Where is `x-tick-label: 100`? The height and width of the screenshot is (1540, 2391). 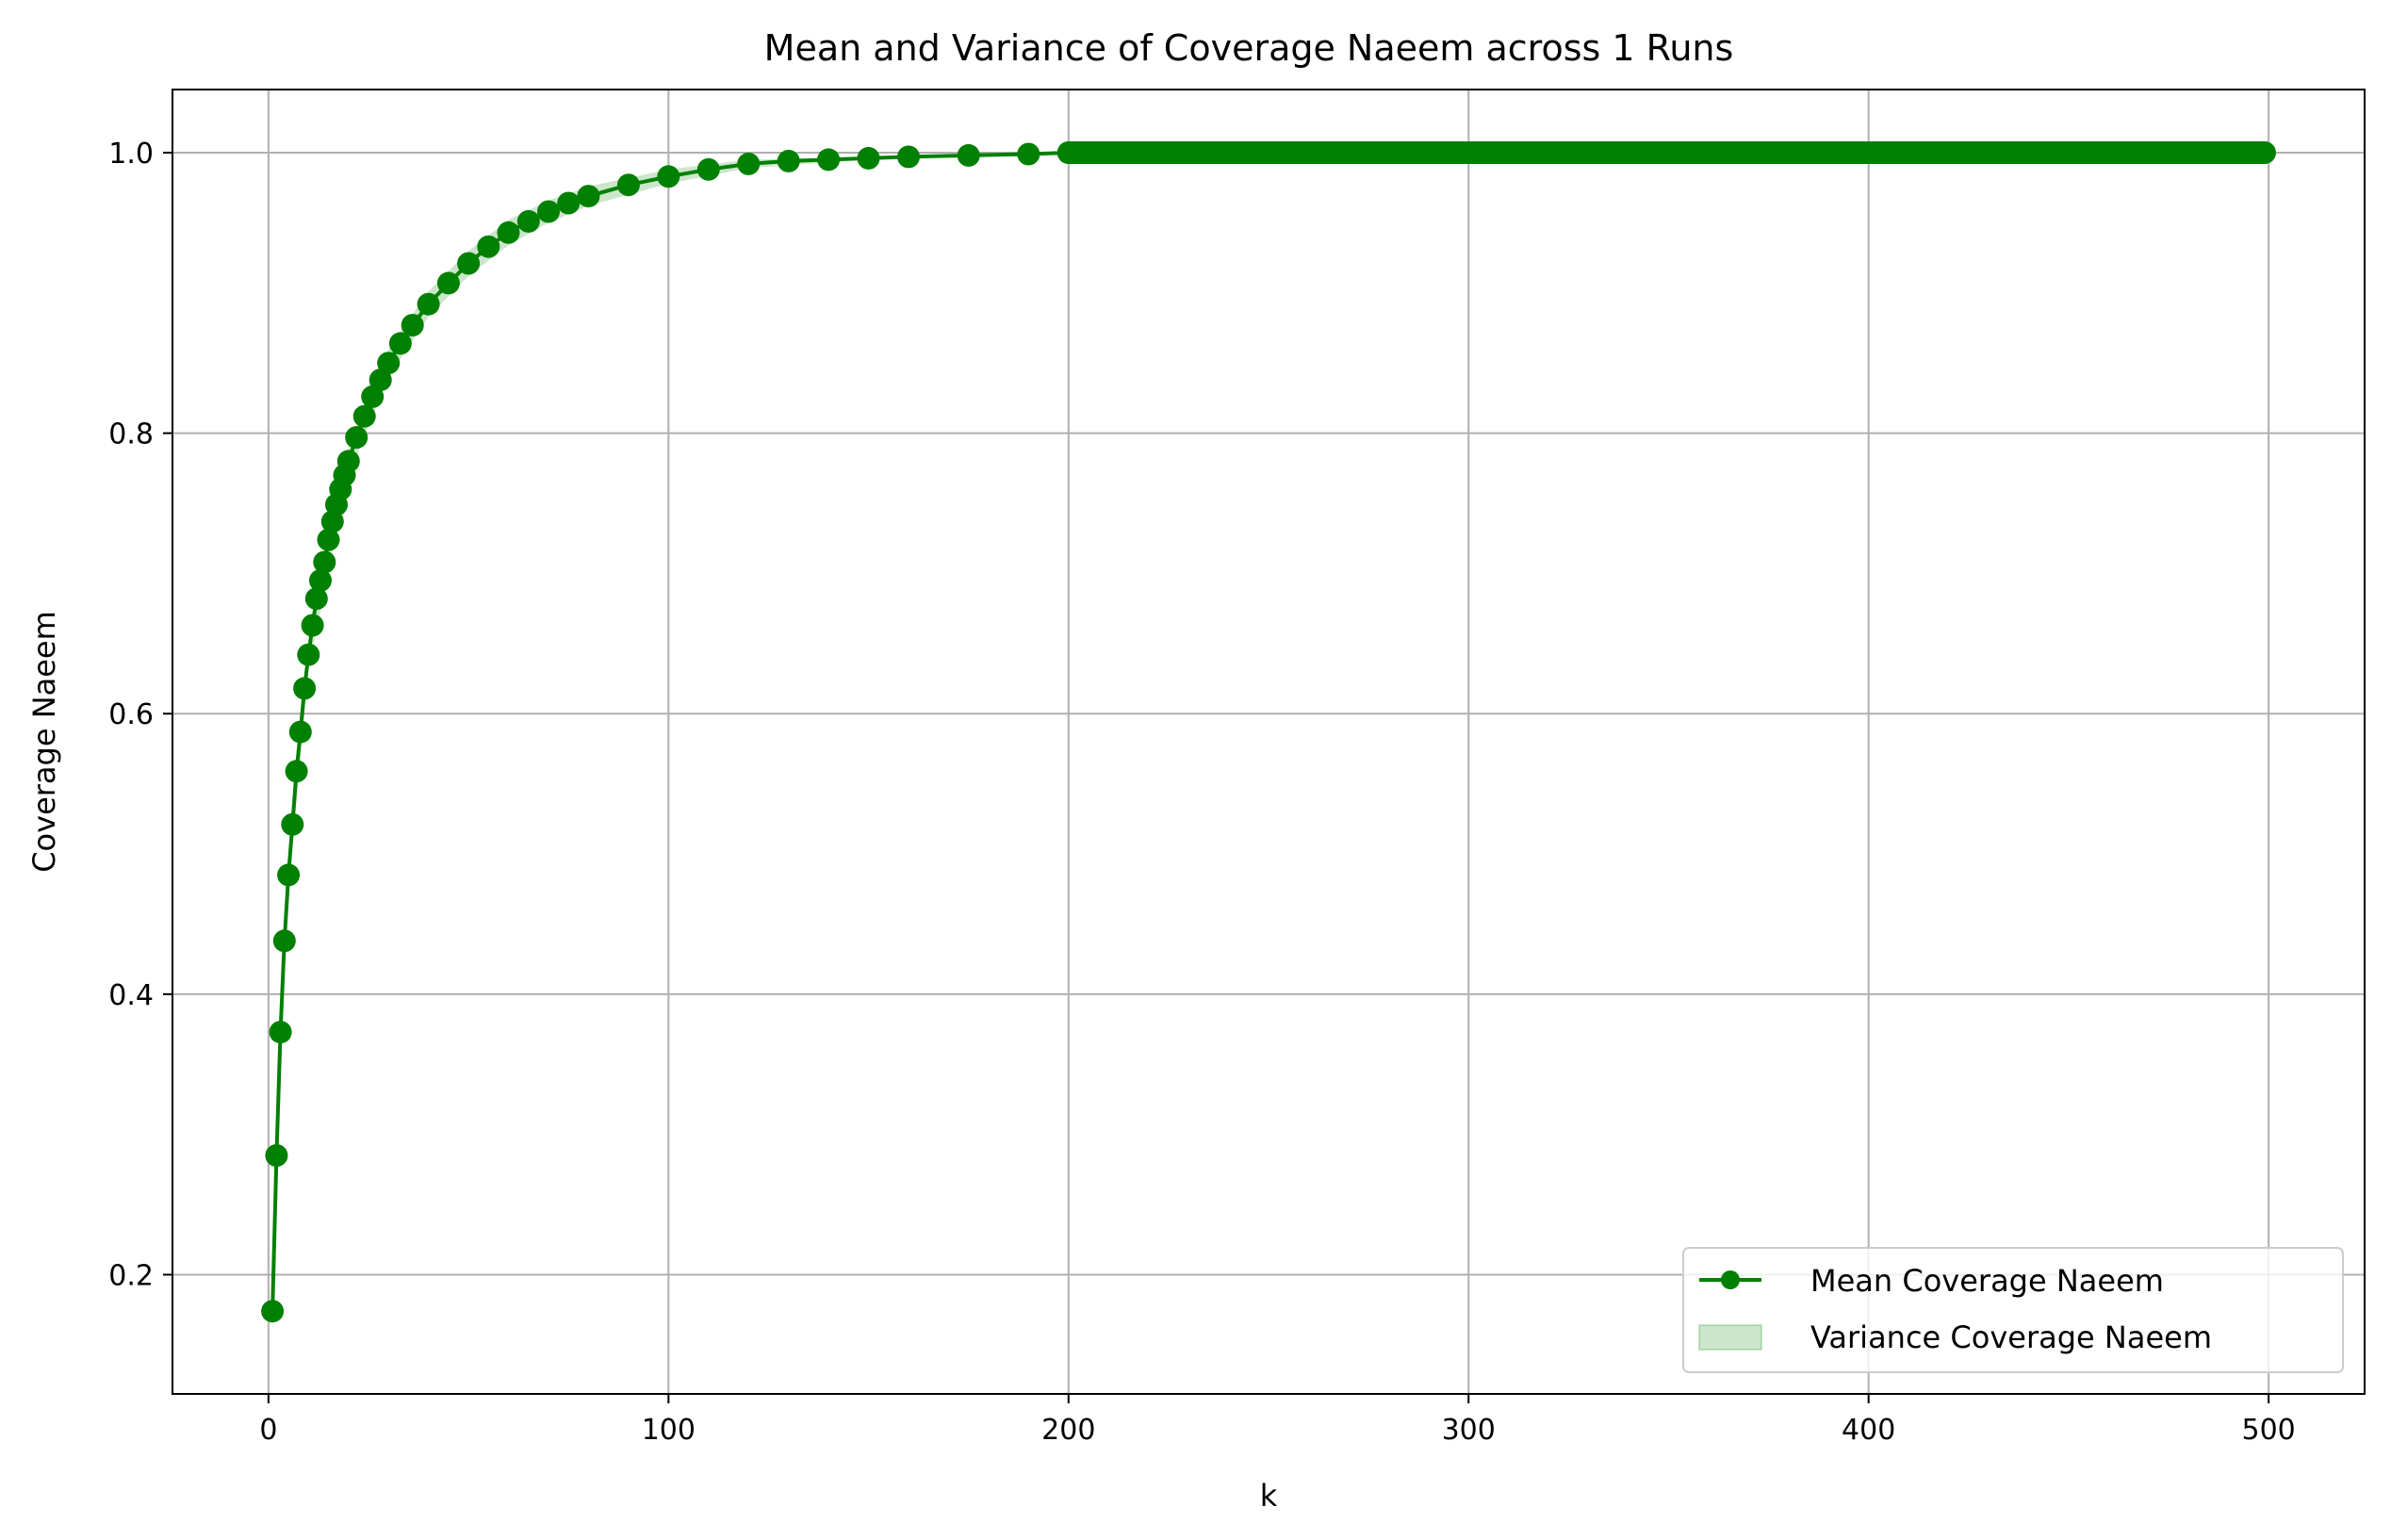
x-tick-label: 100 is located at coordinates (669, 1430).